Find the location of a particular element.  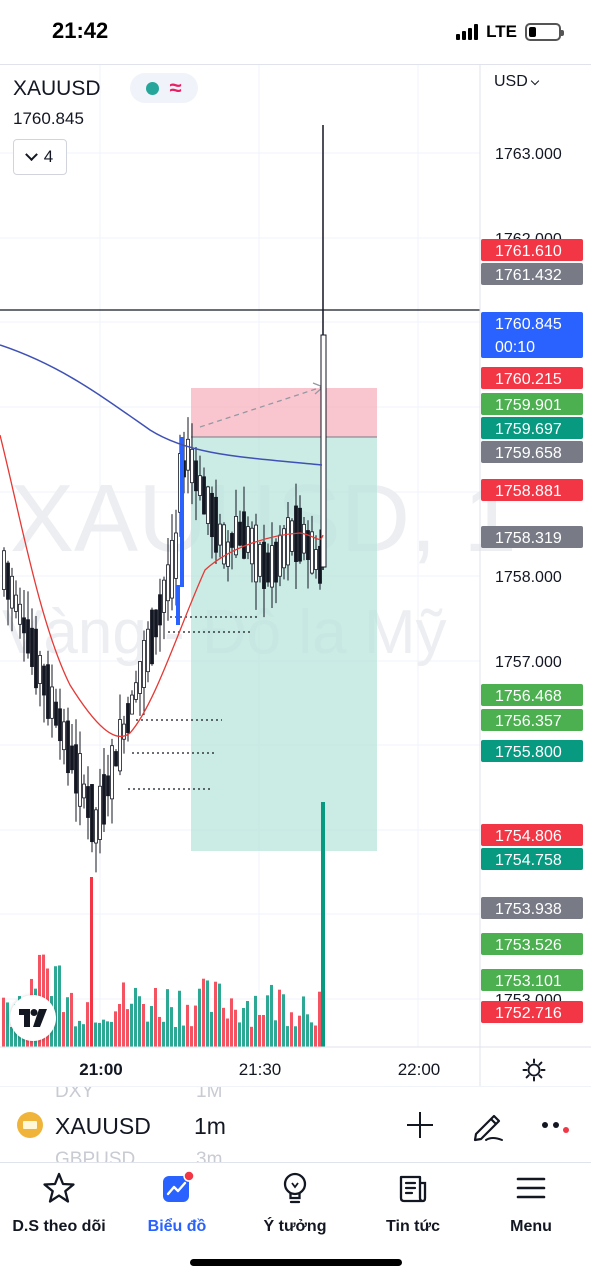

add-plus-icon is located at coordinates (420, 1125).